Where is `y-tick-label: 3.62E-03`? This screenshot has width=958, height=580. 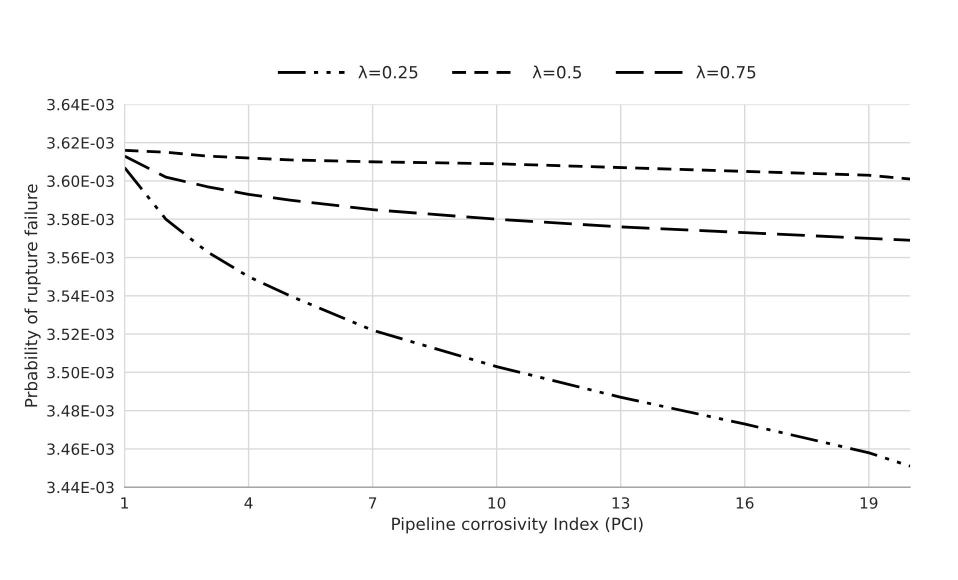
y-tick-label: 3.62E-03 is located at coordinates (80, 143).